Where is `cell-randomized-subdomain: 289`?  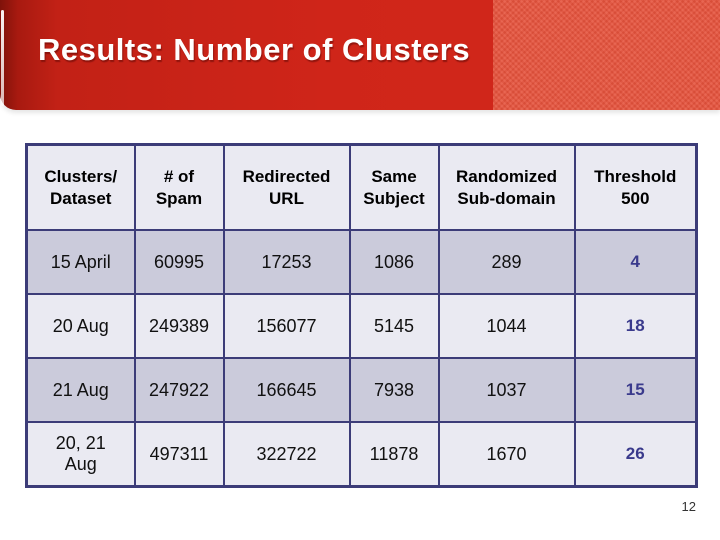
cell-randomized-subdomain: 289 is located at coordinates (506, 262).